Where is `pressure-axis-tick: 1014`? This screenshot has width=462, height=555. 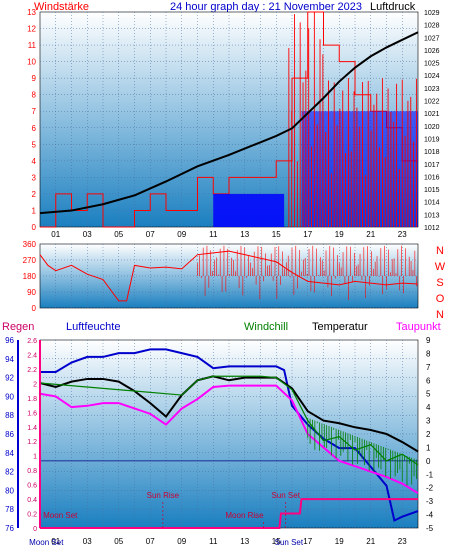 pressure-axis-tick: 1014 is located at coordinates (432, 203).